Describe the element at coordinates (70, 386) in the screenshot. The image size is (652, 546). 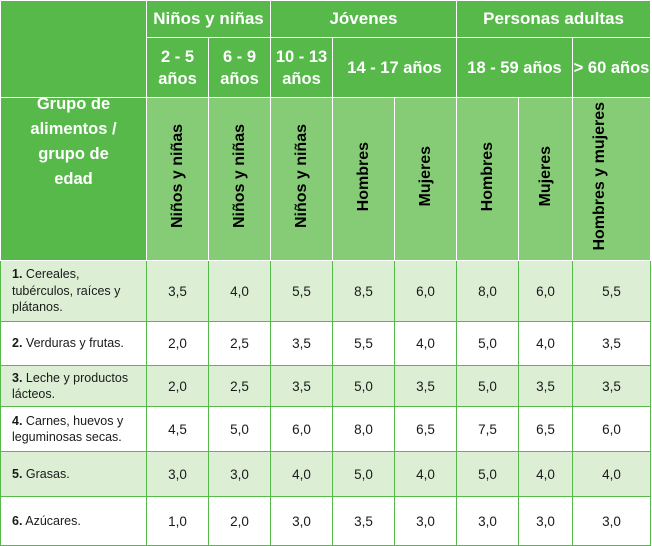
I see `food-group-label: Leche y productos lácteos.` at that location.